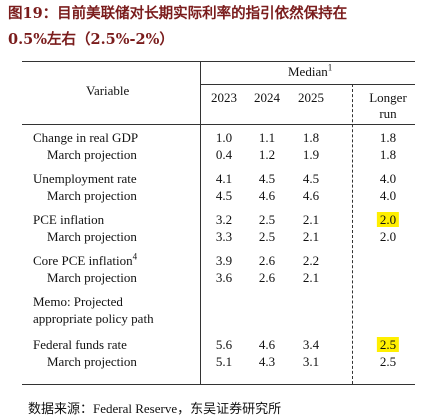 This screenshot has height=417, width=436. I want to click on row-label-text: Memo: Projected, so click(78, 301).